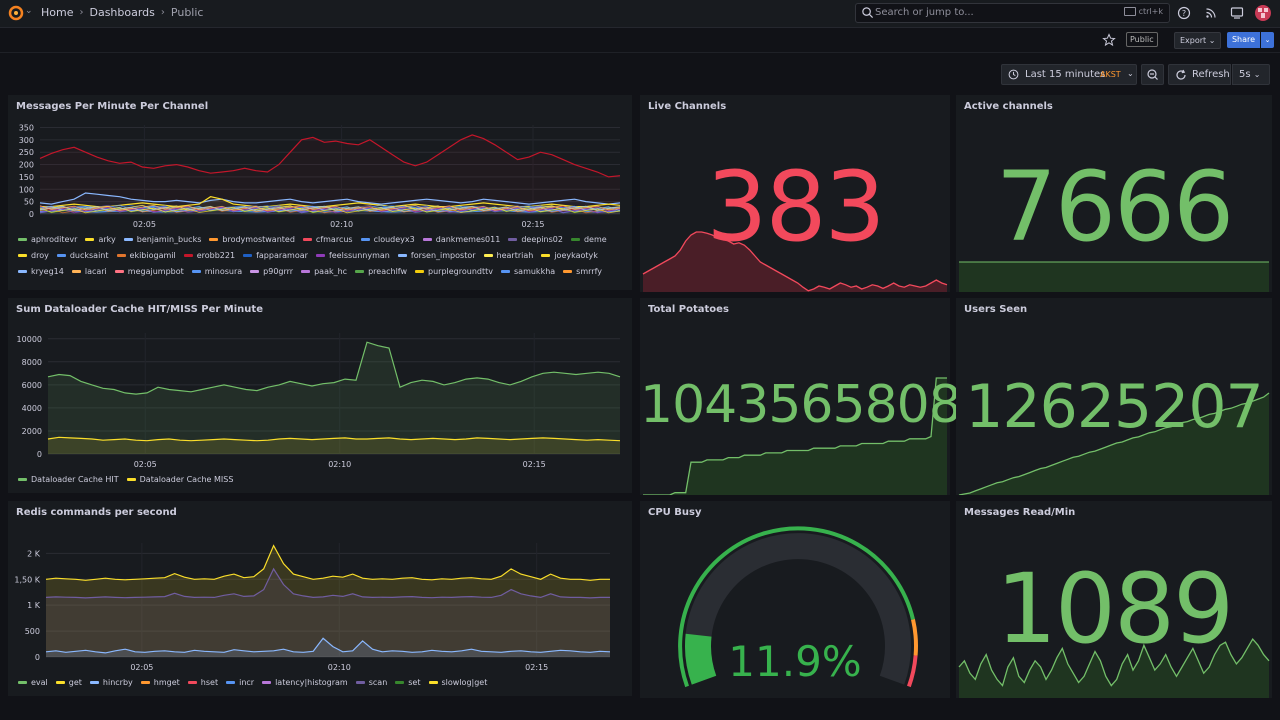  Describe the element at coordinates (1199, 74) in the screenshot. I see `refresh-button: Refresh` at that location.